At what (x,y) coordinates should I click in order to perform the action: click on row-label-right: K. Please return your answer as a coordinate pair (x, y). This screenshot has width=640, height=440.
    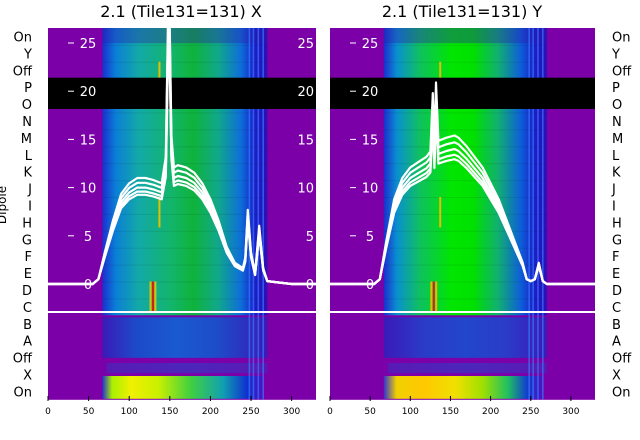
    Looking at the image, I should click on (616, 173).